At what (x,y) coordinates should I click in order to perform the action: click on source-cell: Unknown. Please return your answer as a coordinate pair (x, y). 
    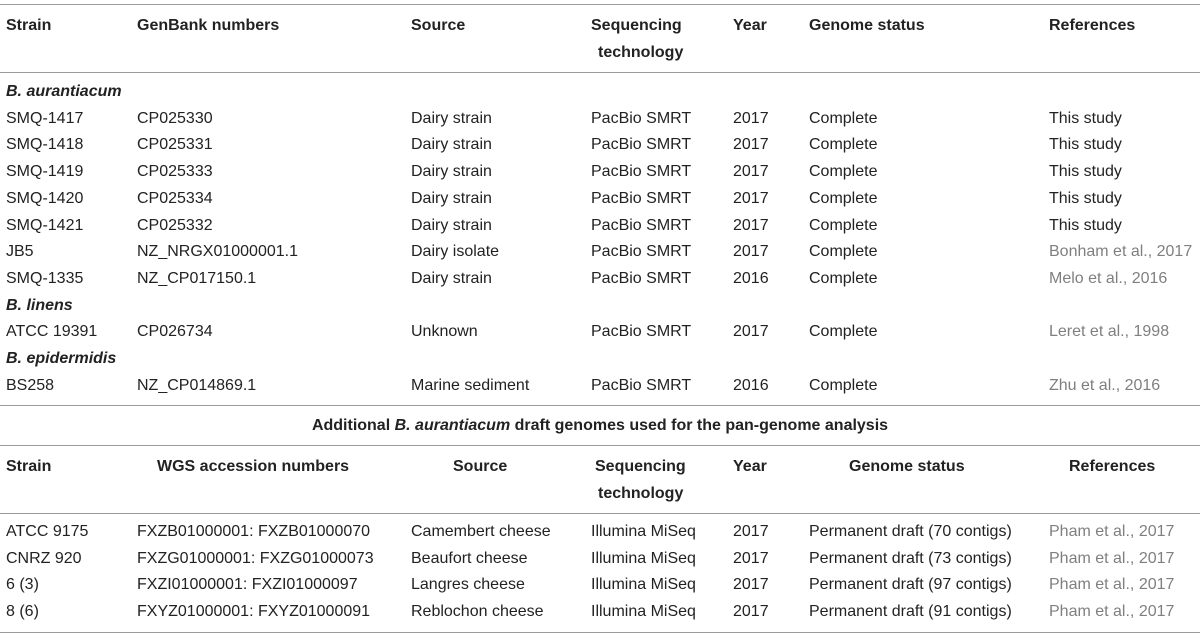
    Looking at the image, I should click on (444, 332).